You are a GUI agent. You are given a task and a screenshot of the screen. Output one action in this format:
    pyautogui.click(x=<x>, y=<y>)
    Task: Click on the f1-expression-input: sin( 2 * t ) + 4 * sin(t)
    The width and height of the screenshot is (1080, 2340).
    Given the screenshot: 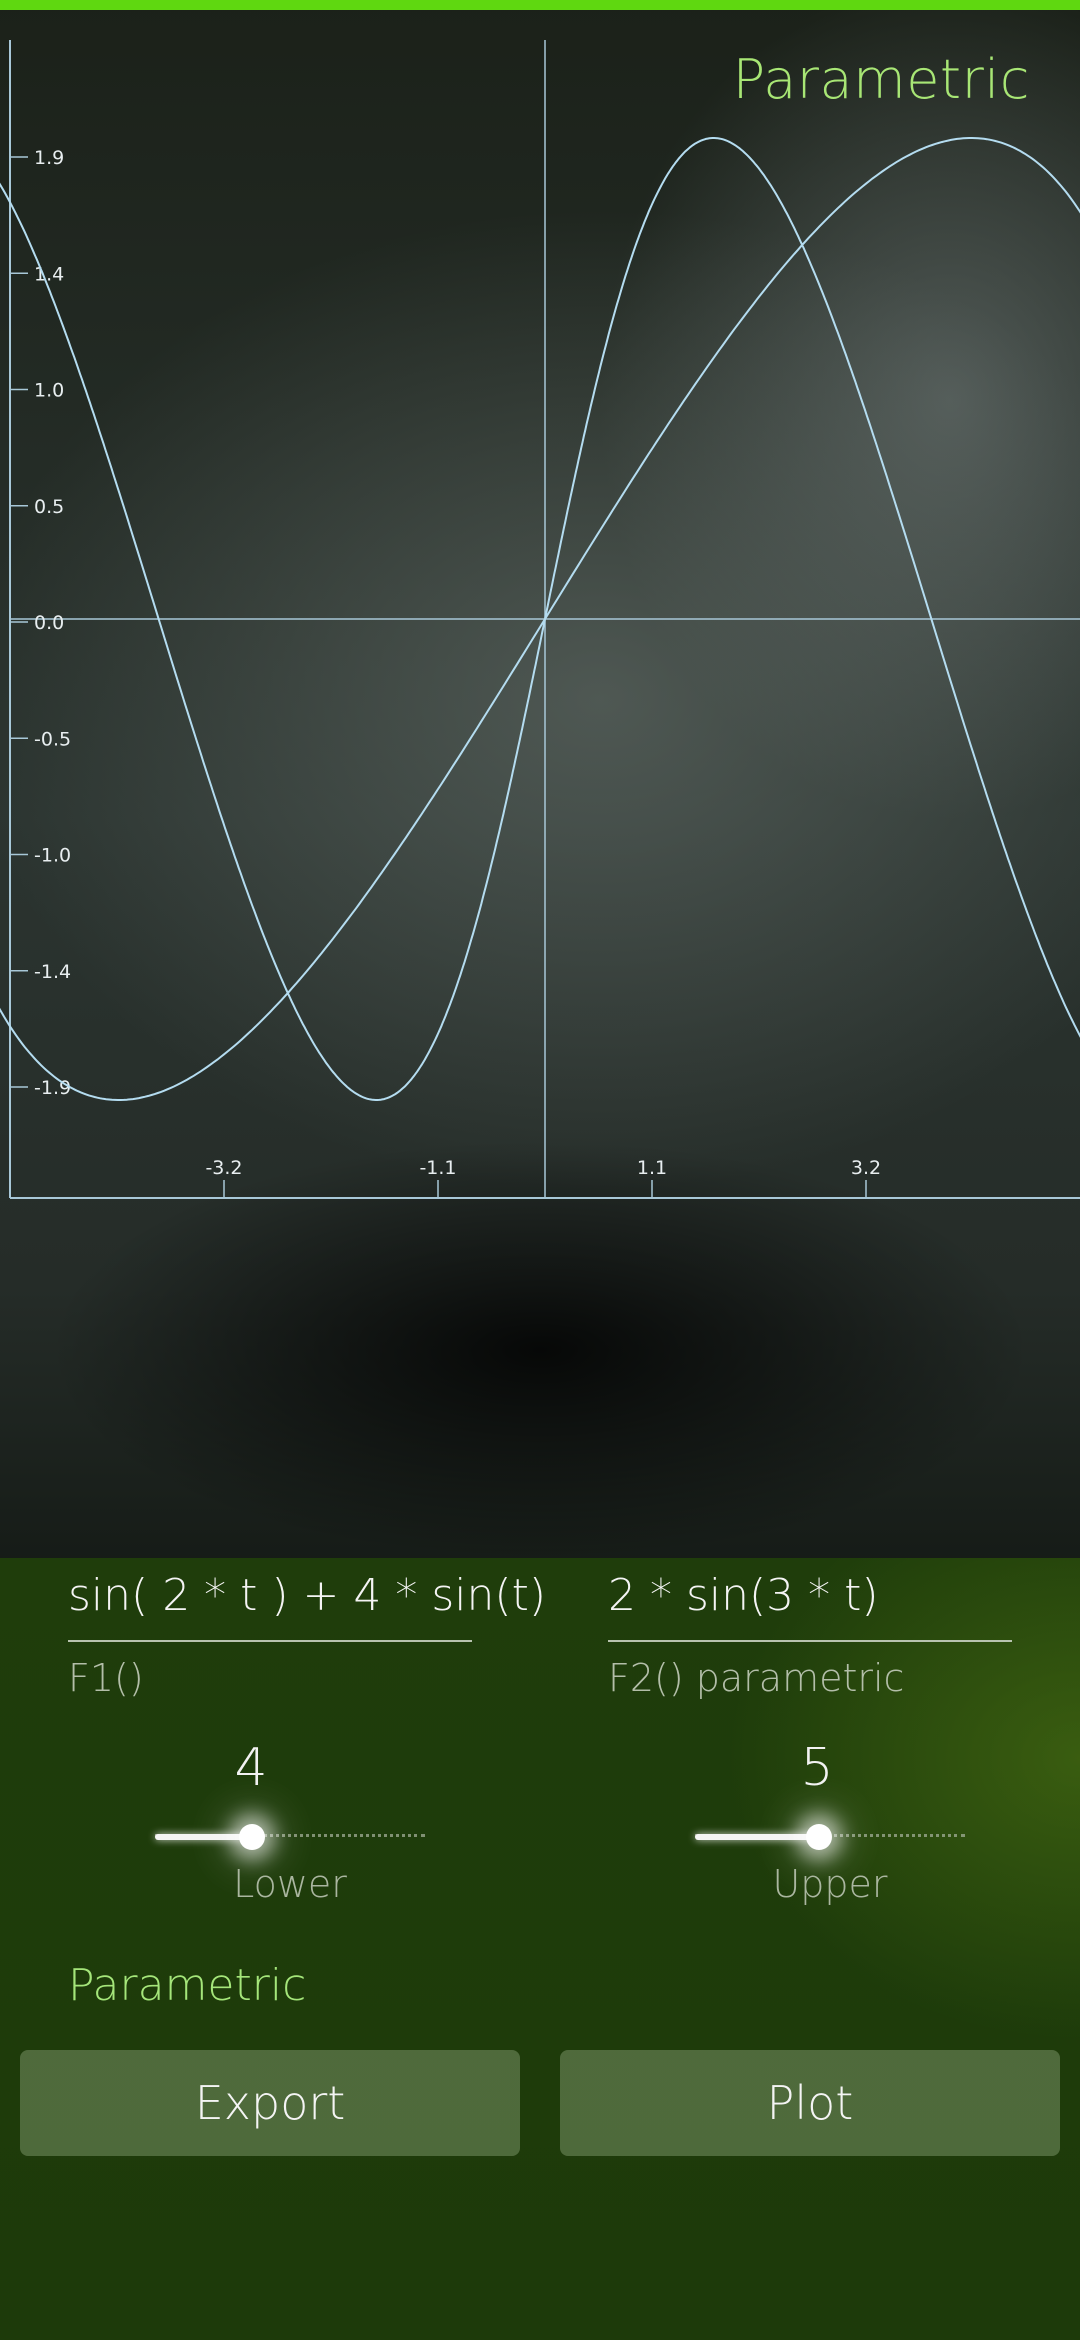 What is the action you would take?
    pyautogui.click(x=307, y=1595)
    